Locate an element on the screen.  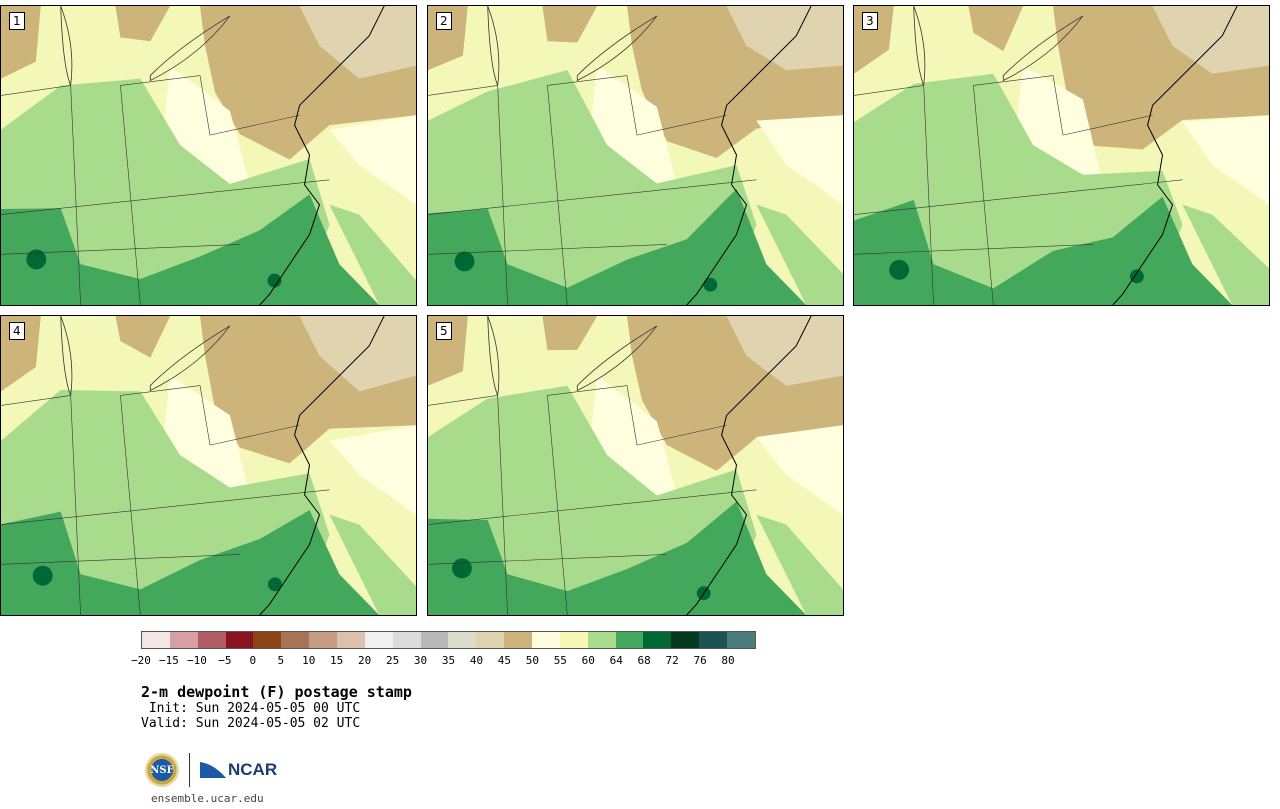
colorbar-tick-label: −15 is located at coordinates (169, 660).